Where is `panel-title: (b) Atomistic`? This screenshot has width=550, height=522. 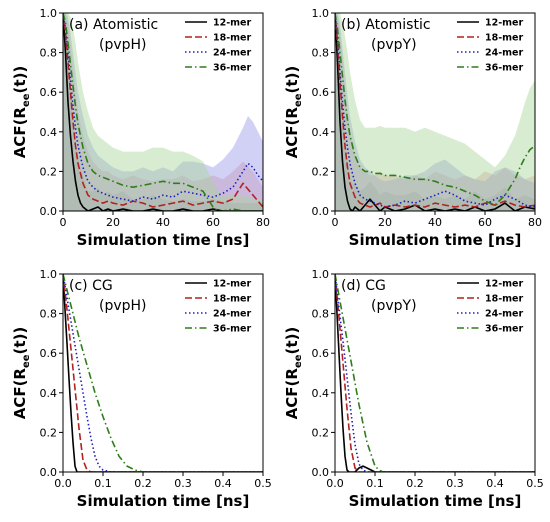 panel-title: (b) Atomistic is located at coordinates (386, 25).